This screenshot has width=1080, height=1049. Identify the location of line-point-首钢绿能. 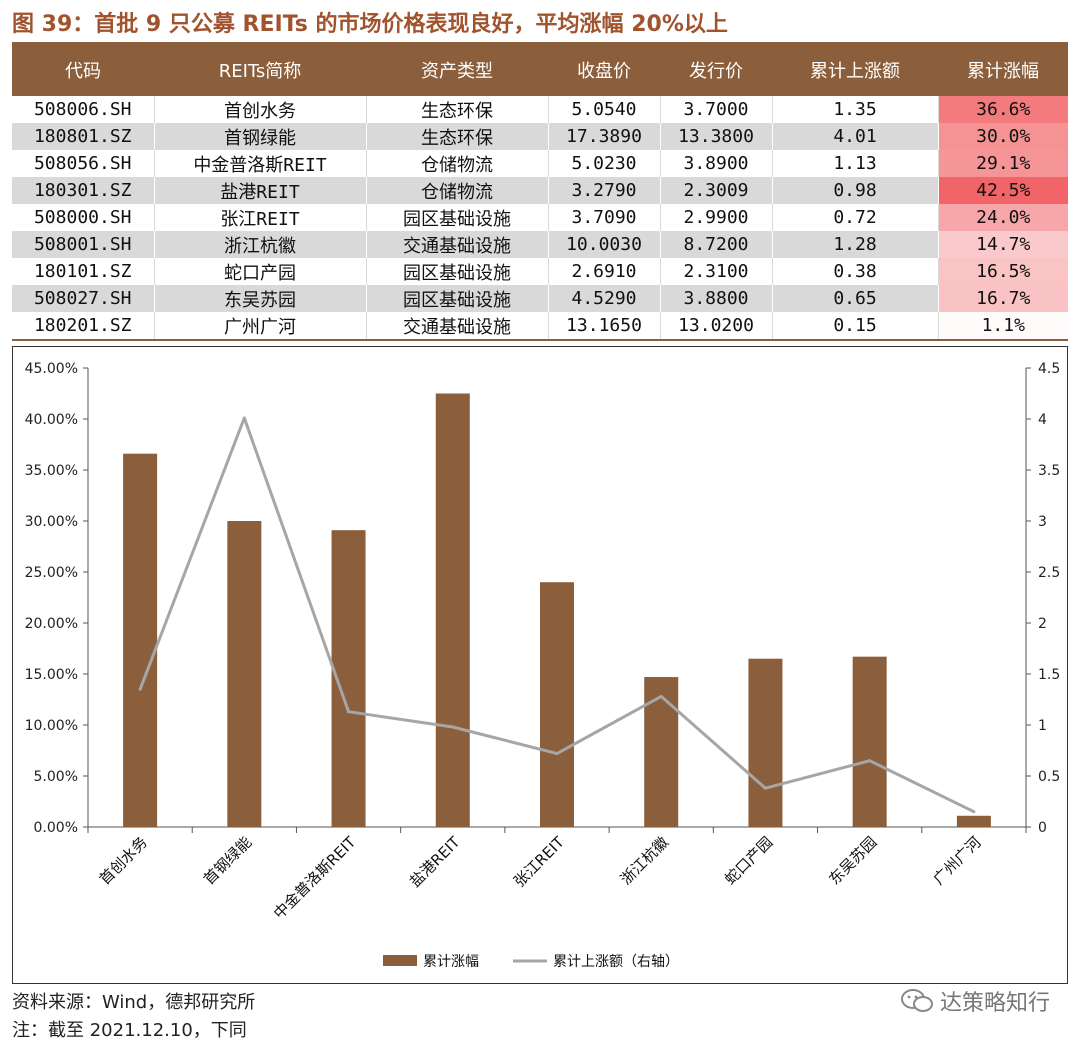
(244, 418).